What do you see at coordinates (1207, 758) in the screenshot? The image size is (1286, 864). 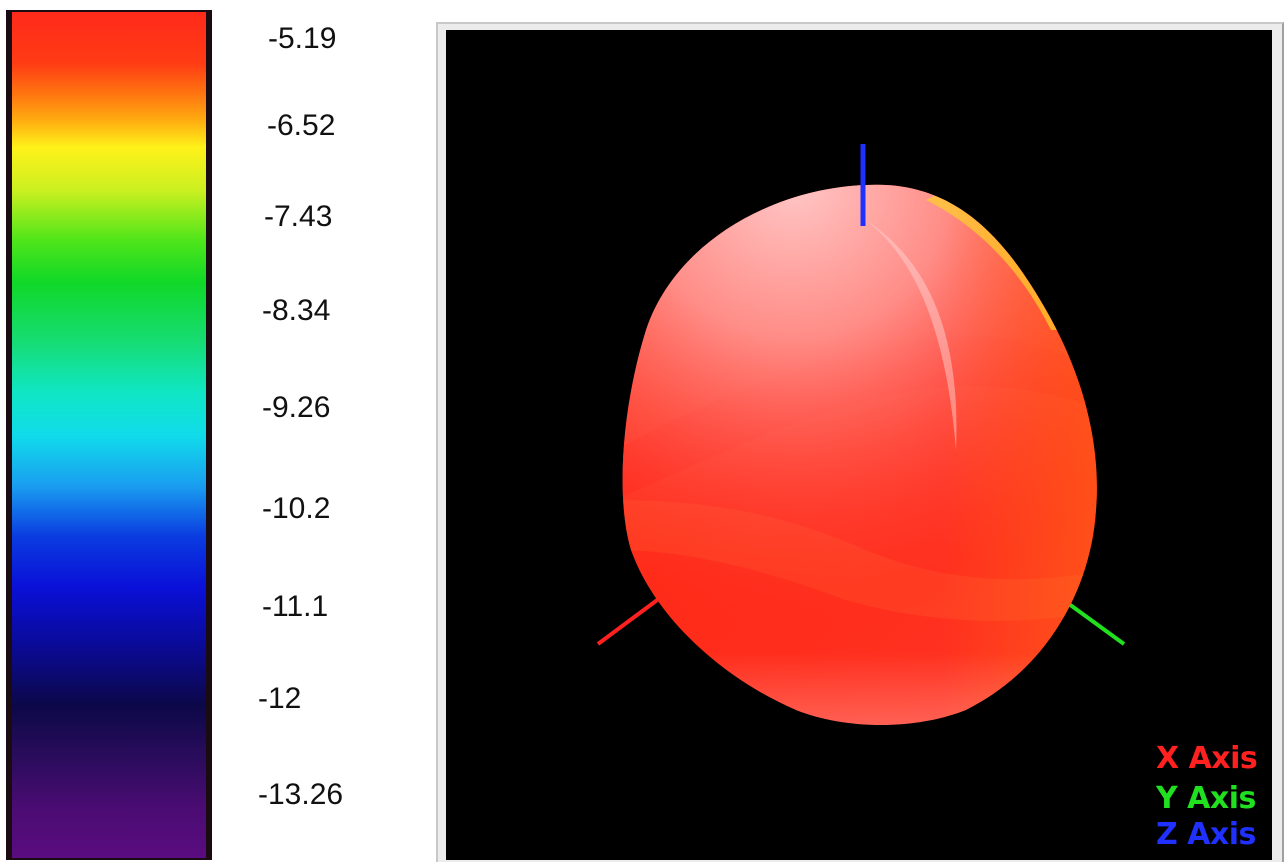 I see `legend-x-axis: X Axis` at bounding box center [1207, 758].